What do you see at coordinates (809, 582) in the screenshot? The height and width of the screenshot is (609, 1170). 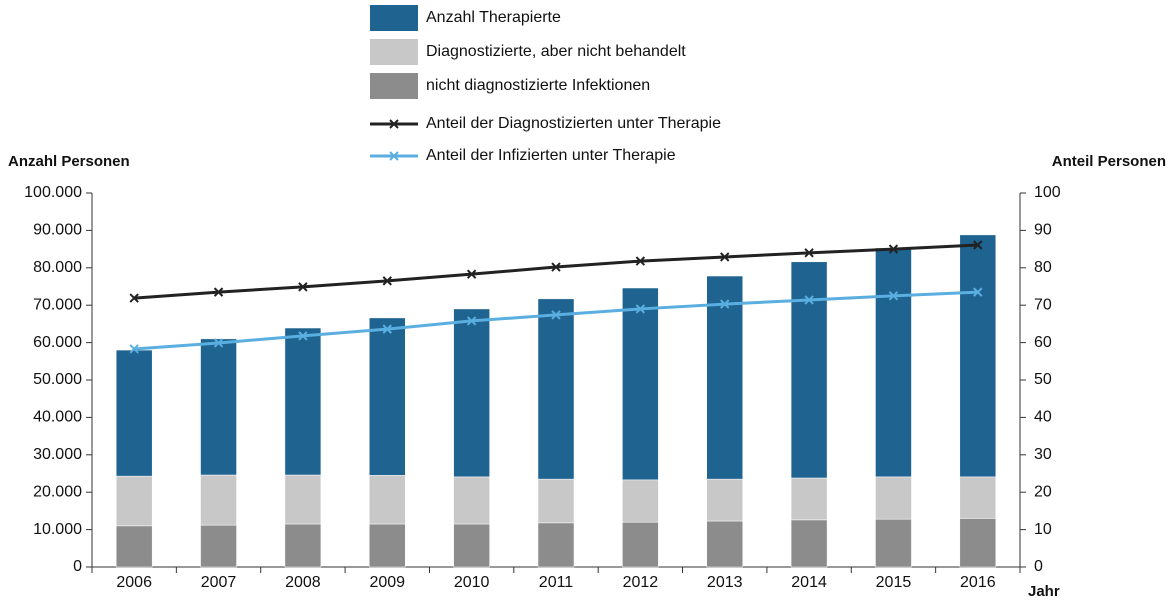 I see `x-tick-label: 2014` at bounding box center [809, 582].